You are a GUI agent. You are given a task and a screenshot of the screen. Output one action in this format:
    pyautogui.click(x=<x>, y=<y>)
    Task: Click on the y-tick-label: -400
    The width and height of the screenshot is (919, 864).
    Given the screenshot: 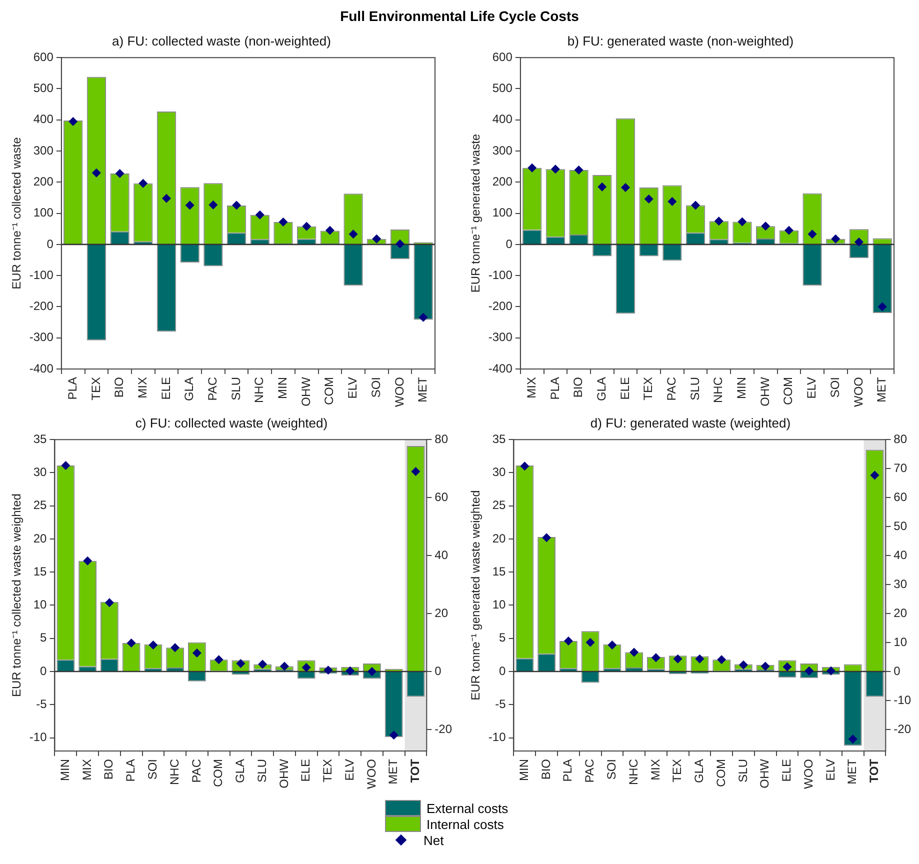 What is the action you would take?
    pyautogui.click(x=41, y=368)
    